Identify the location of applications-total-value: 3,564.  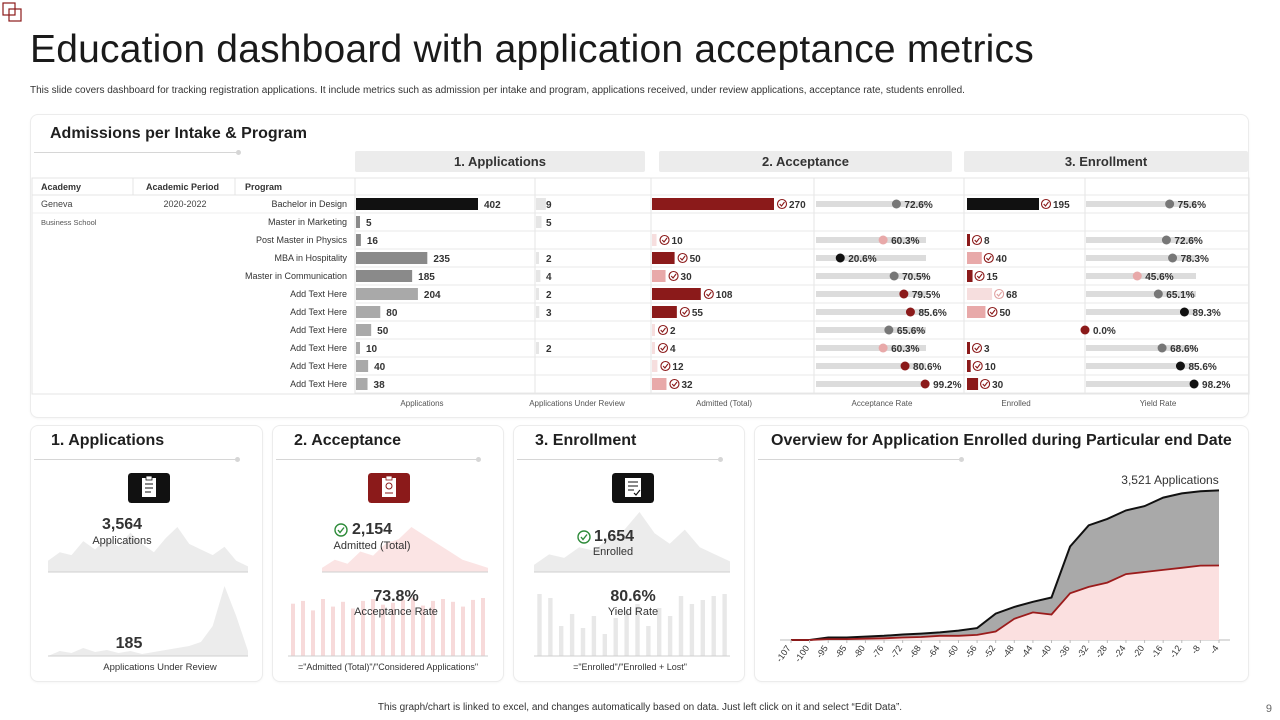
(122, 524).